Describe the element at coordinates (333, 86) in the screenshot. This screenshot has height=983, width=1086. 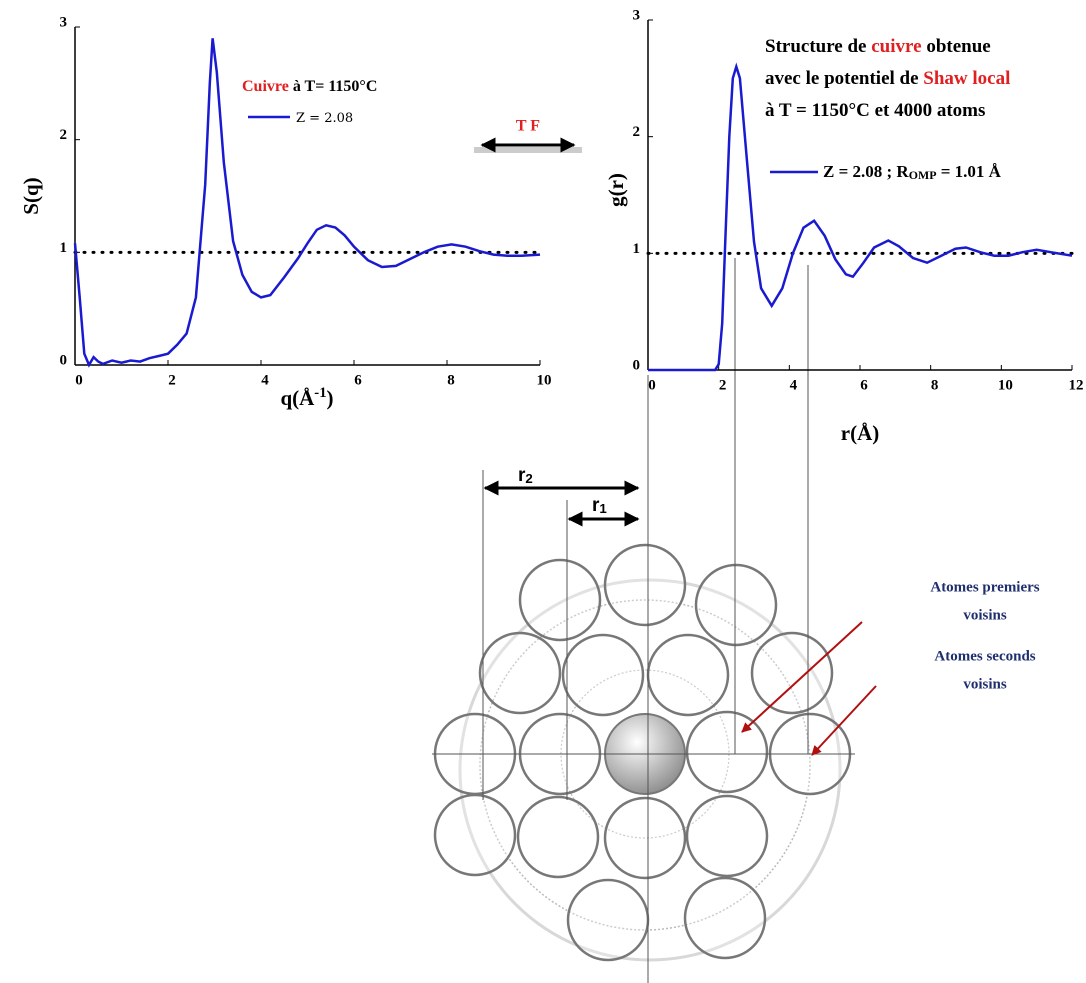
I see `text-part: à T= 1150°C` at that location.